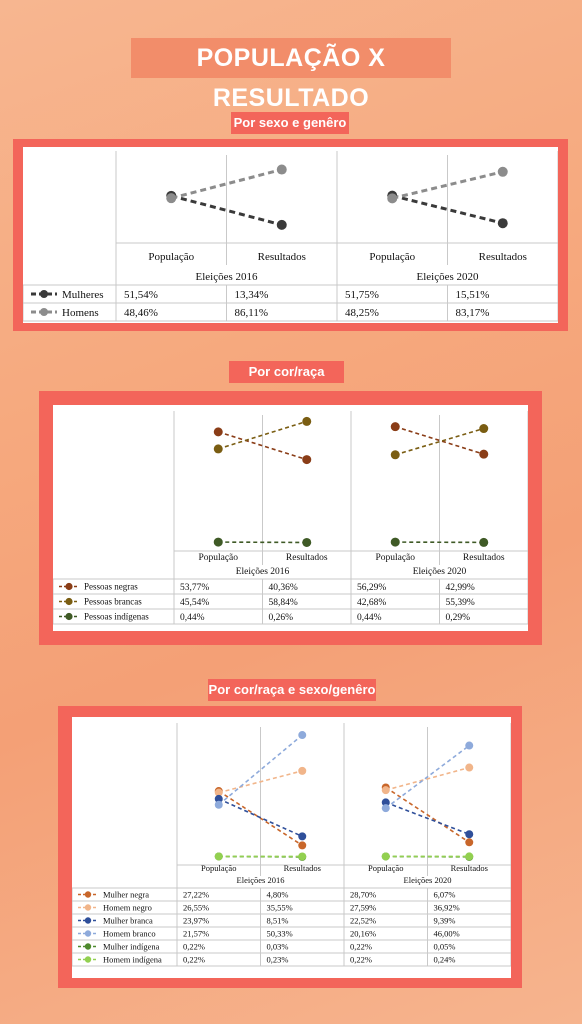 This screenshot has width=582, height=1024. What do you see at coordinates (116, 617) in the screenshot?
I see `legend-label: Pessoas indígenas` at bounding box center [116, 617].